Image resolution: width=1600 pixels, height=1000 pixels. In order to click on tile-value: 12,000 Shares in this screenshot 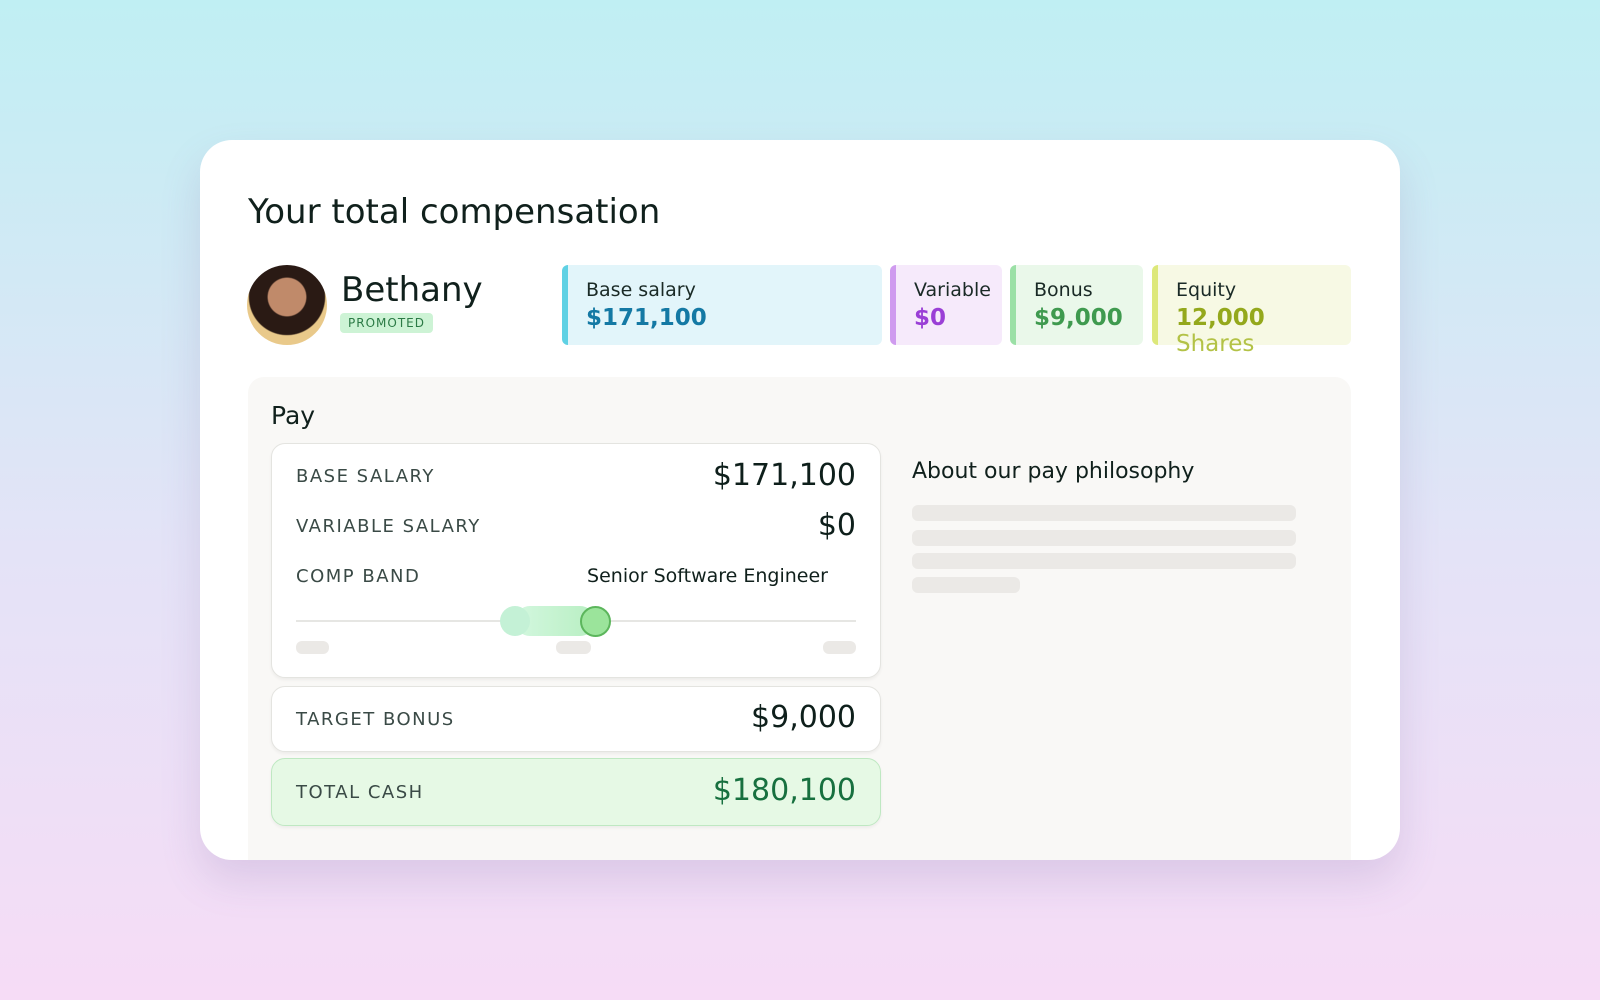, I will do `click(1263, 331)`.